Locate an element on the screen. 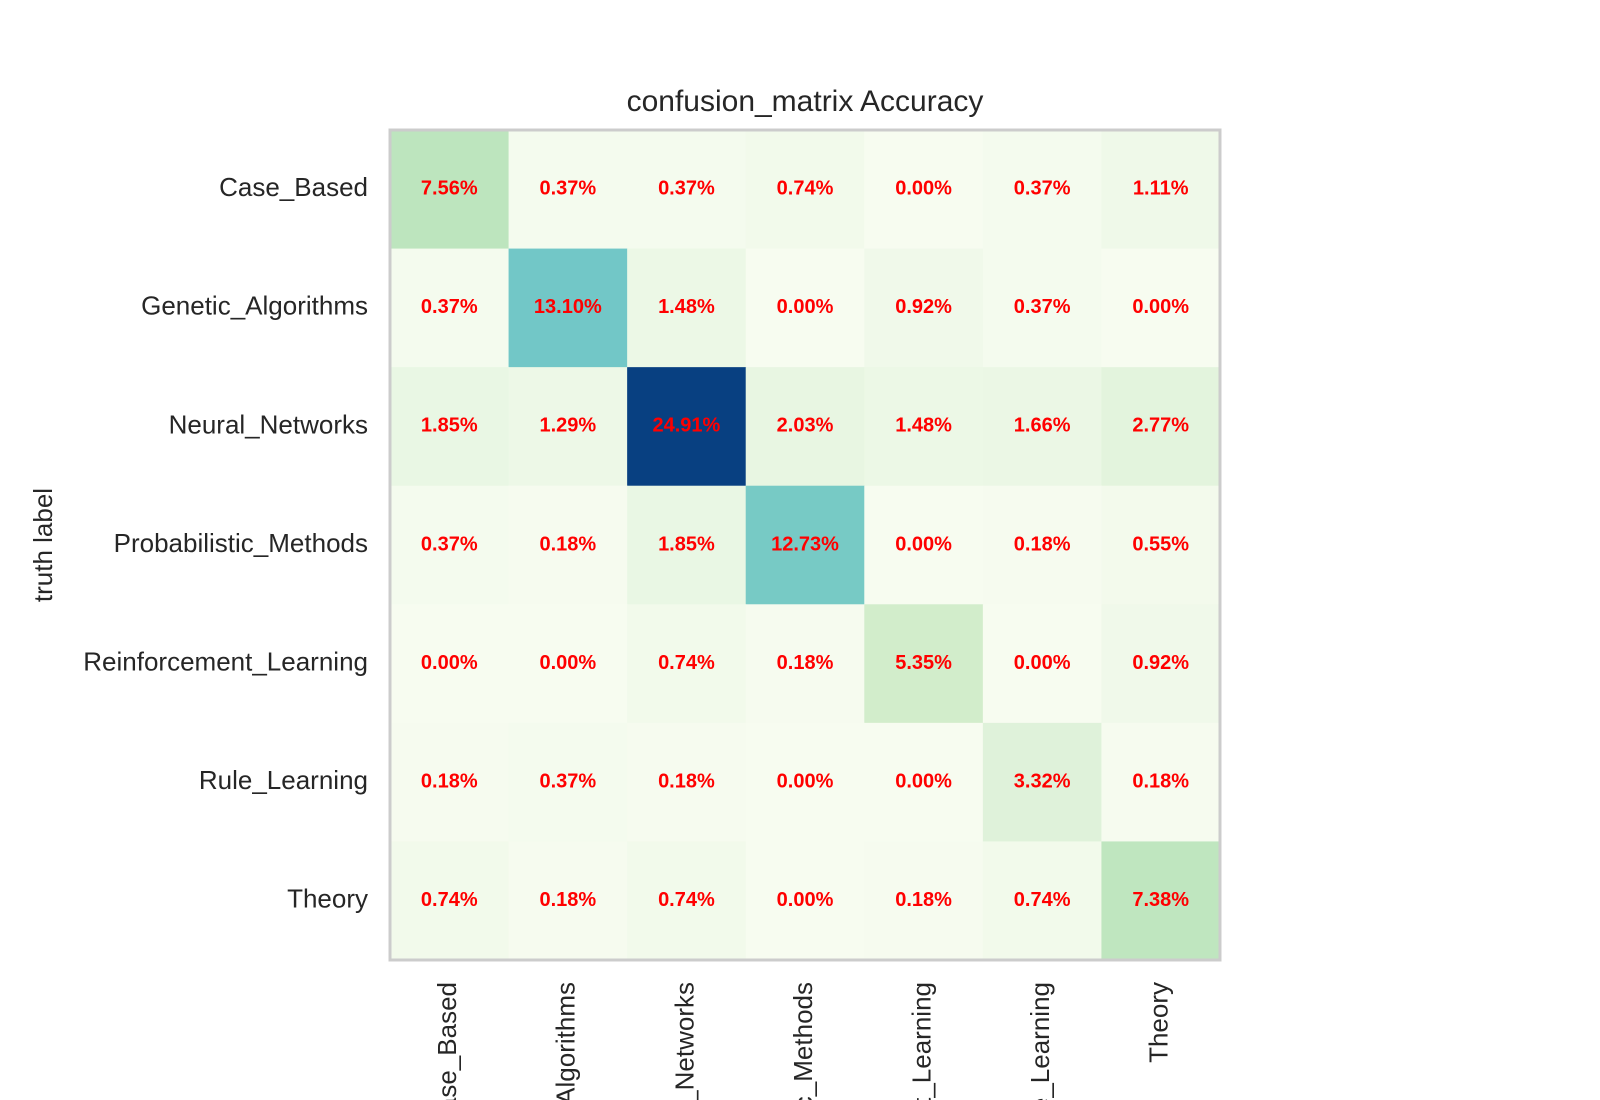  cell-label: 1.29% is located at coordinates (567, 426).